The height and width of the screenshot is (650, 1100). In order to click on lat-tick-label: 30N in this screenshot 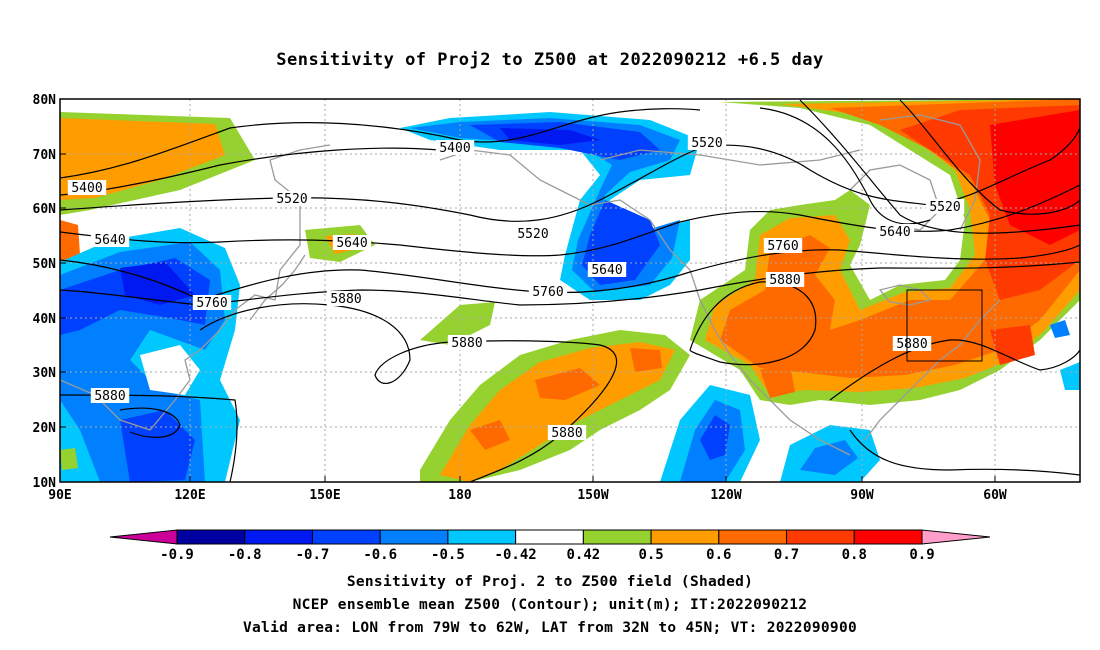, I will do `click(45, 373)`.